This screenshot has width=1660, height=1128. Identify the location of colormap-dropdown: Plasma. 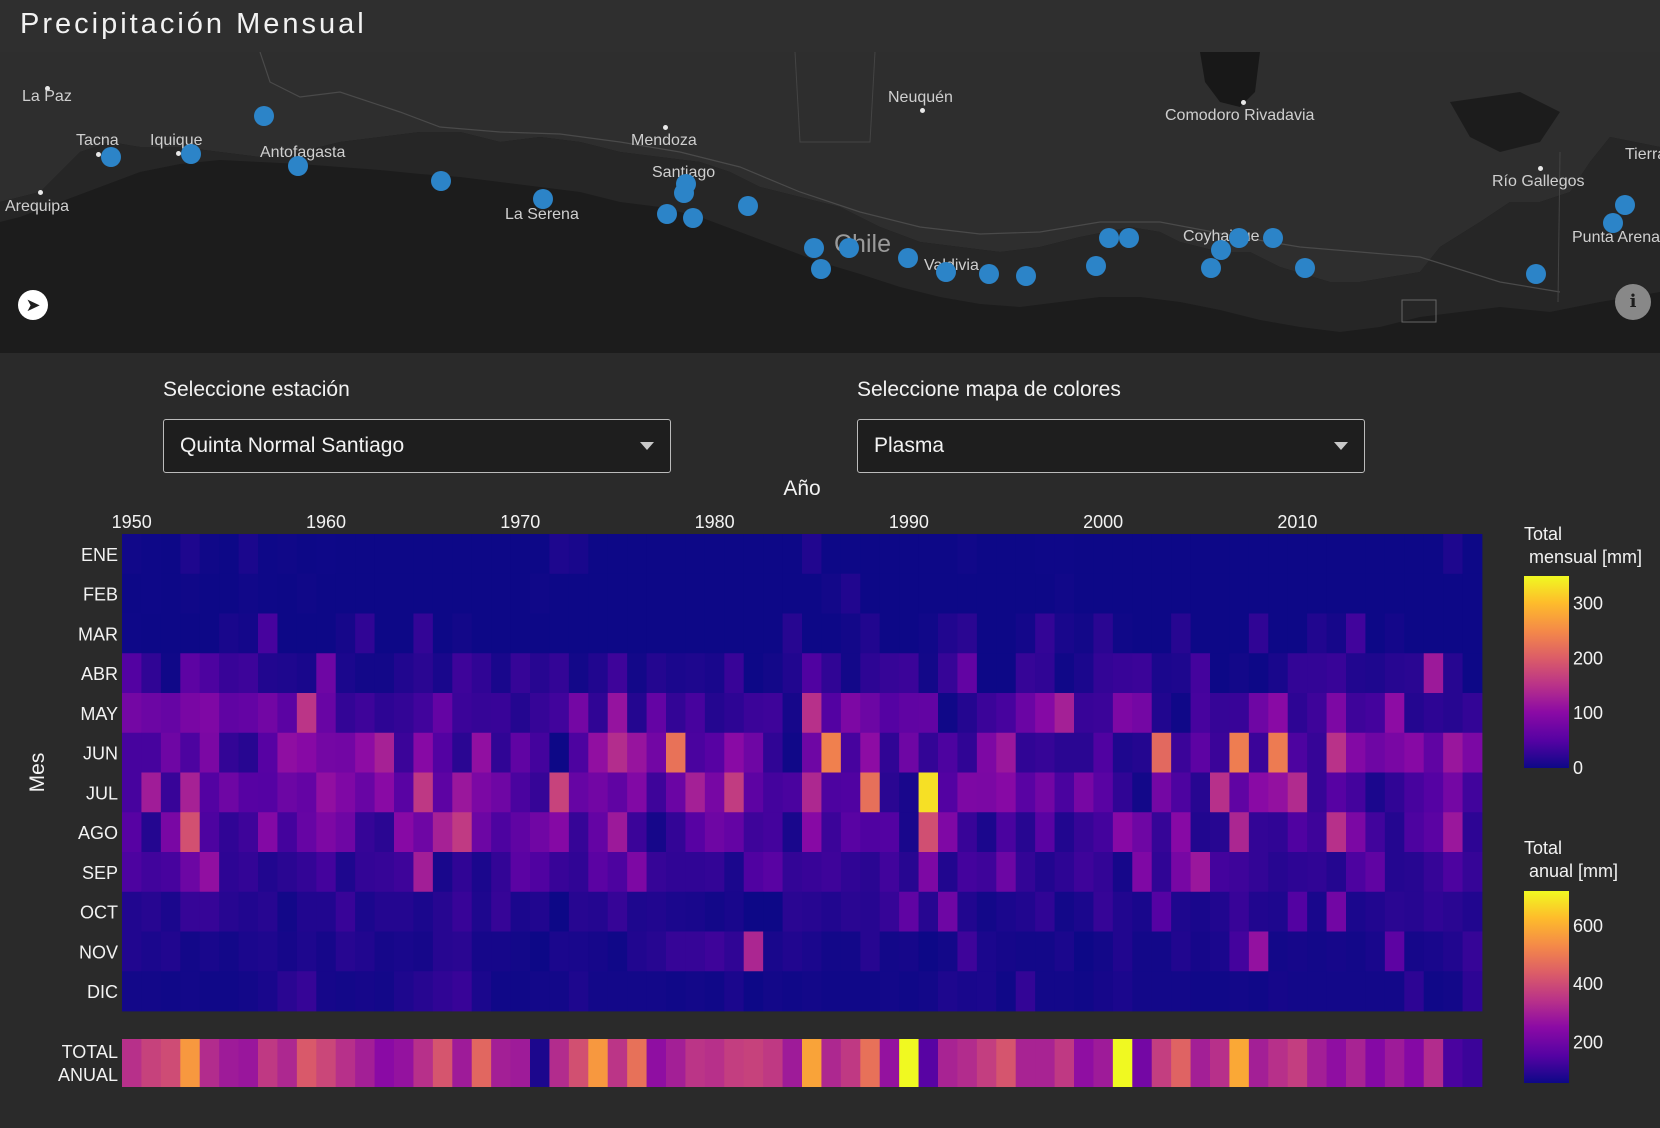
(1111, 446).